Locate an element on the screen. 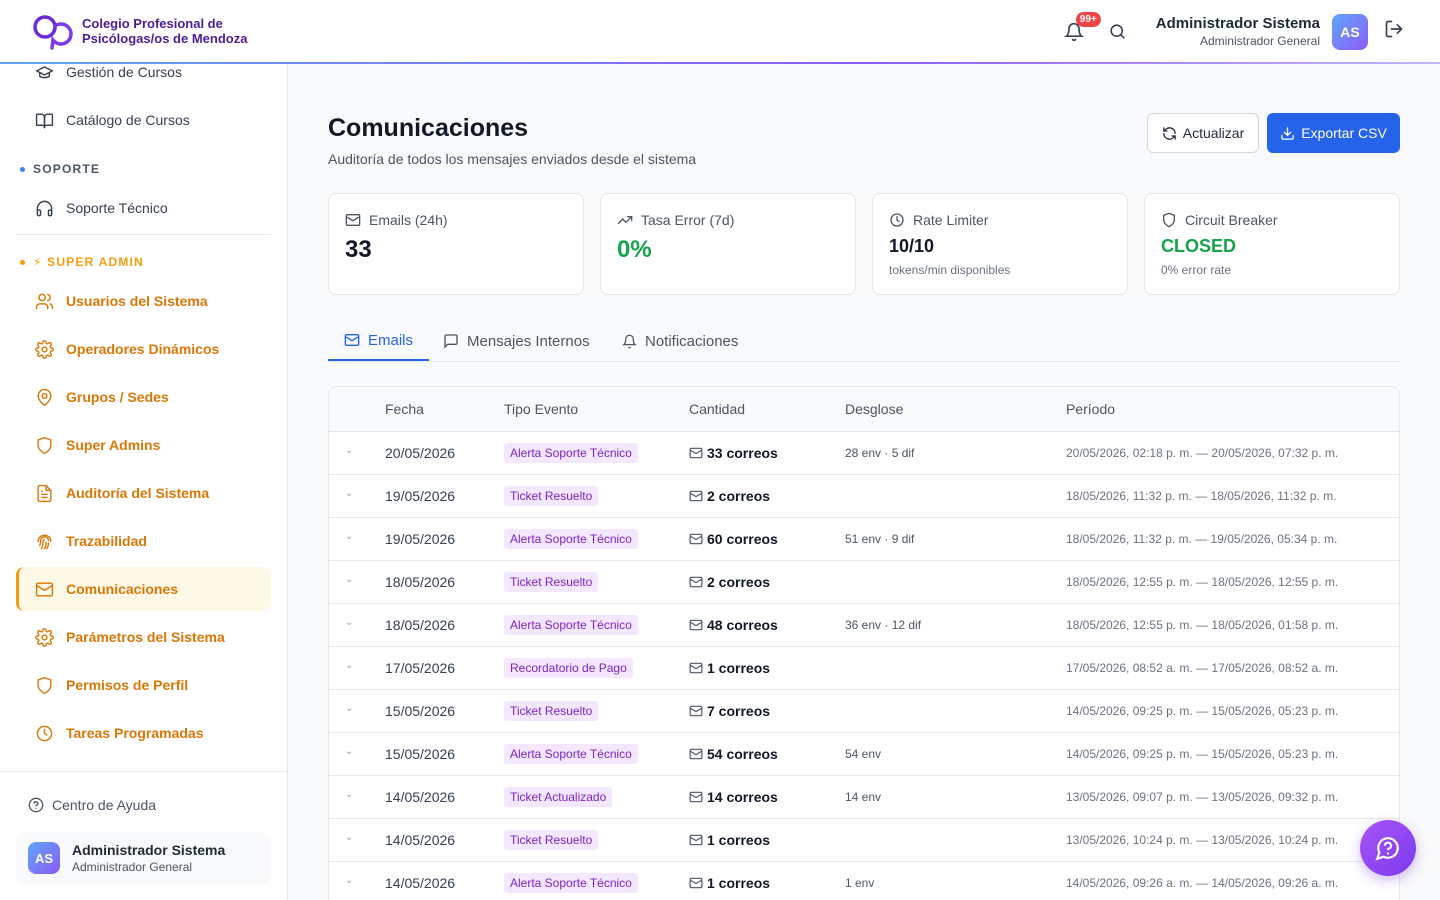  section-label-super-admin: ⚡ SUPER ADMIN is located at coordinates (82, 262).